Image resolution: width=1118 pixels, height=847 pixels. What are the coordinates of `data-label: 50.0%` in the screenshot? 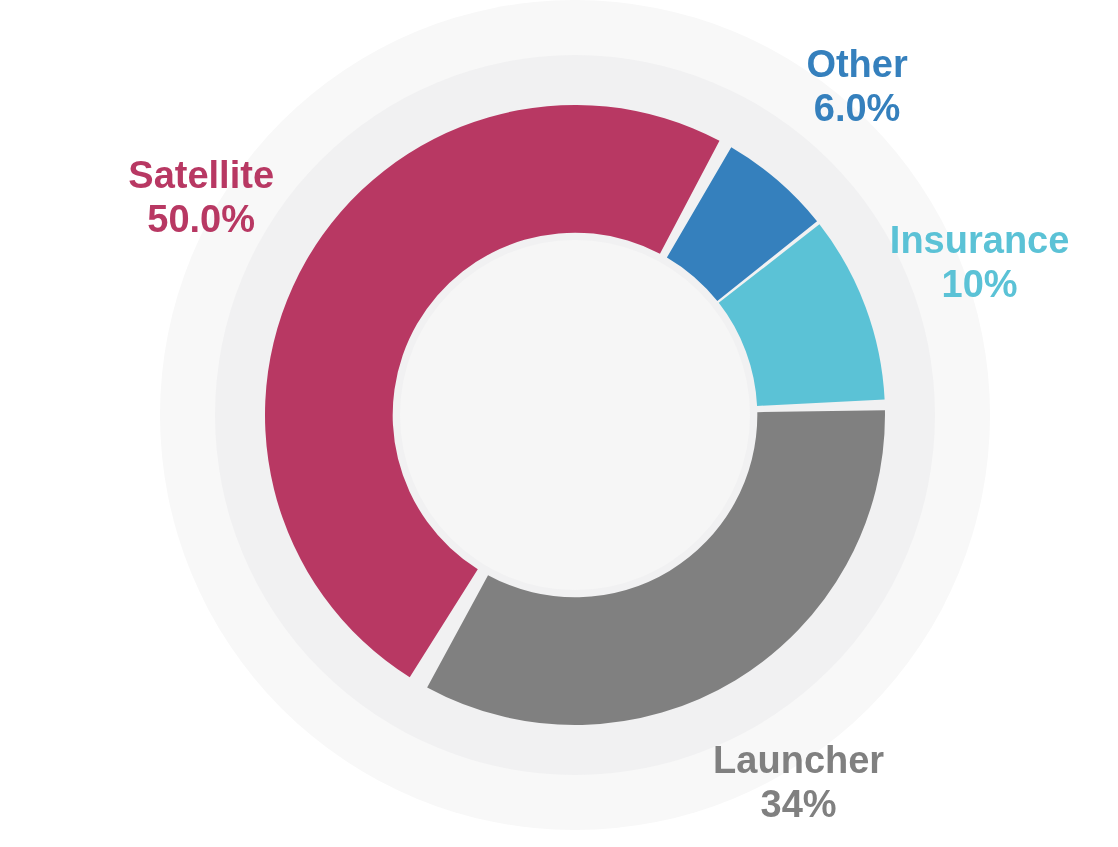 It's located at (201, 218).